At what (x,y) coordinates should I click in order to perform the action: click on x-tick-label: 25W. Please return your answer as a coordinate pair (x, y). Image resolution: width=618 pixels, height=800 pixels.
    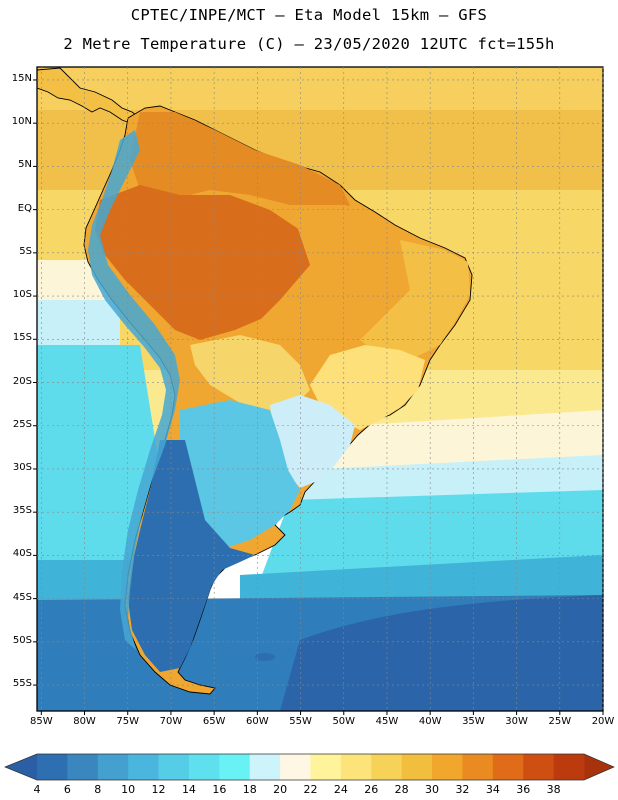
    Looking at the image, I should click on (560, 721).